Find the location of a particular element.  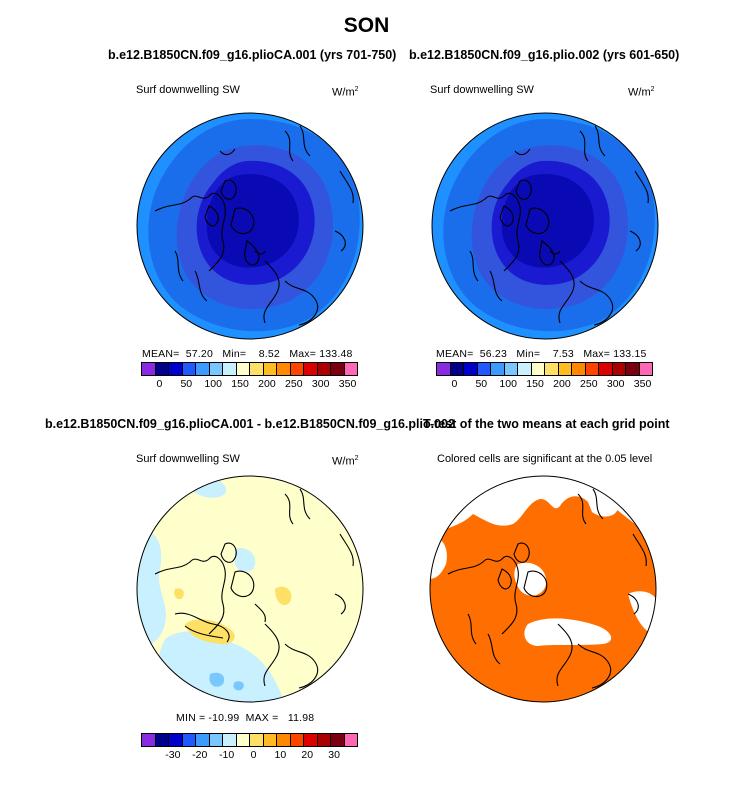

panel3-field-neg-strong2 is located at coordinates (238, 686).